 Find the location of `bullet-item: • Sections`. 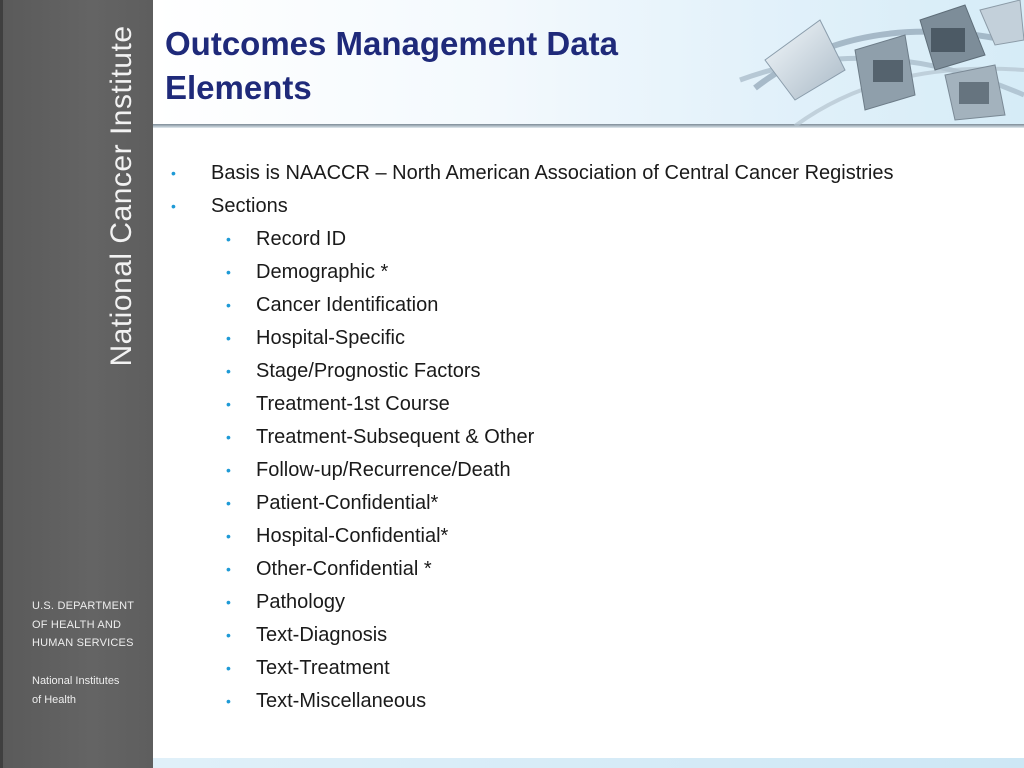

bullet-item: • Sections is located at coordinates (571, 206).